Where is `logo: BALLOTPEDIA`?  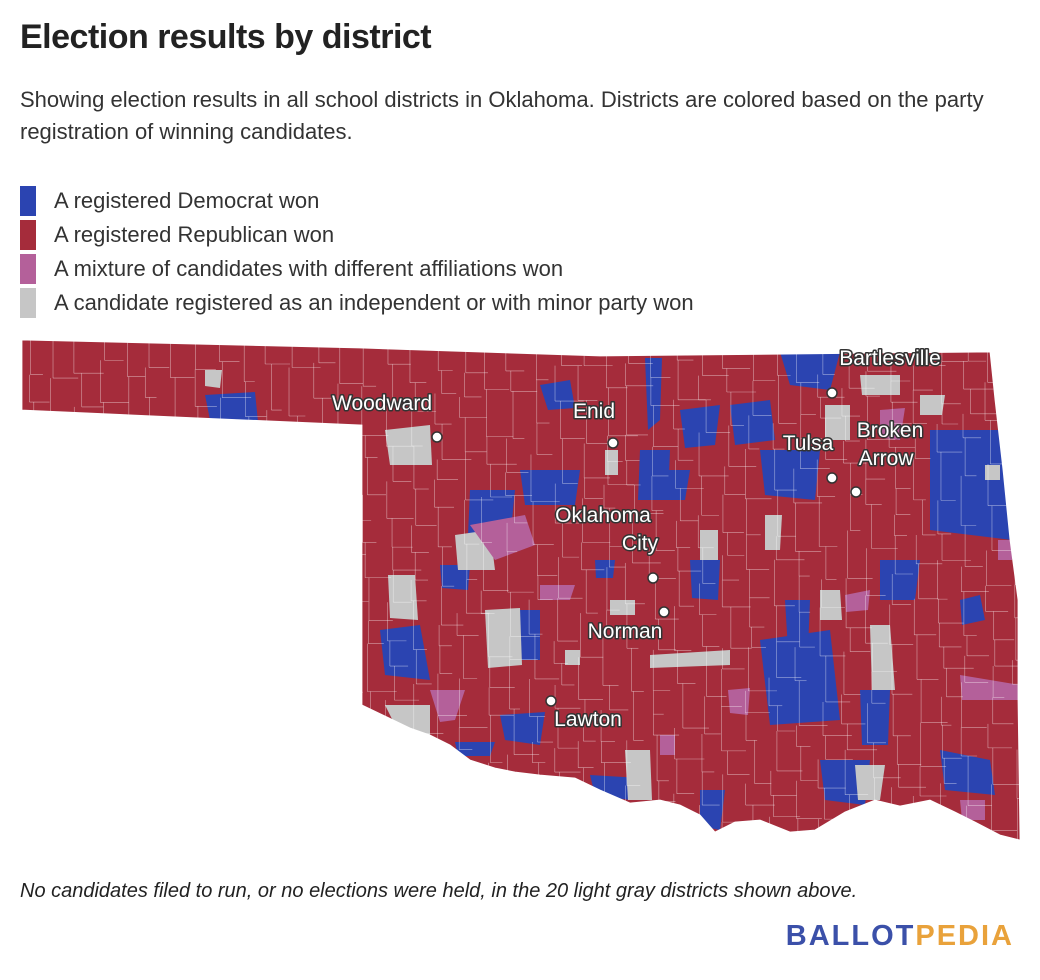
logo: BALLOTPEDIA is located at coordinates (900, 936).